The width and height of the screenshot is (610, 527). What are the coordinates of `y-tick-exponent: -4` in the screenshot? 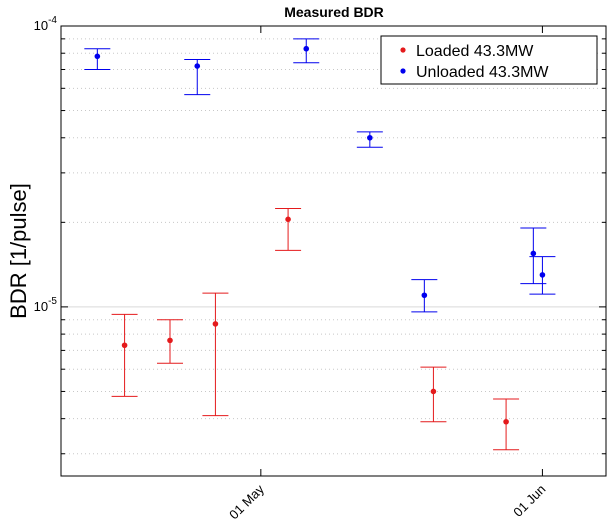 It's located at (52, 20).